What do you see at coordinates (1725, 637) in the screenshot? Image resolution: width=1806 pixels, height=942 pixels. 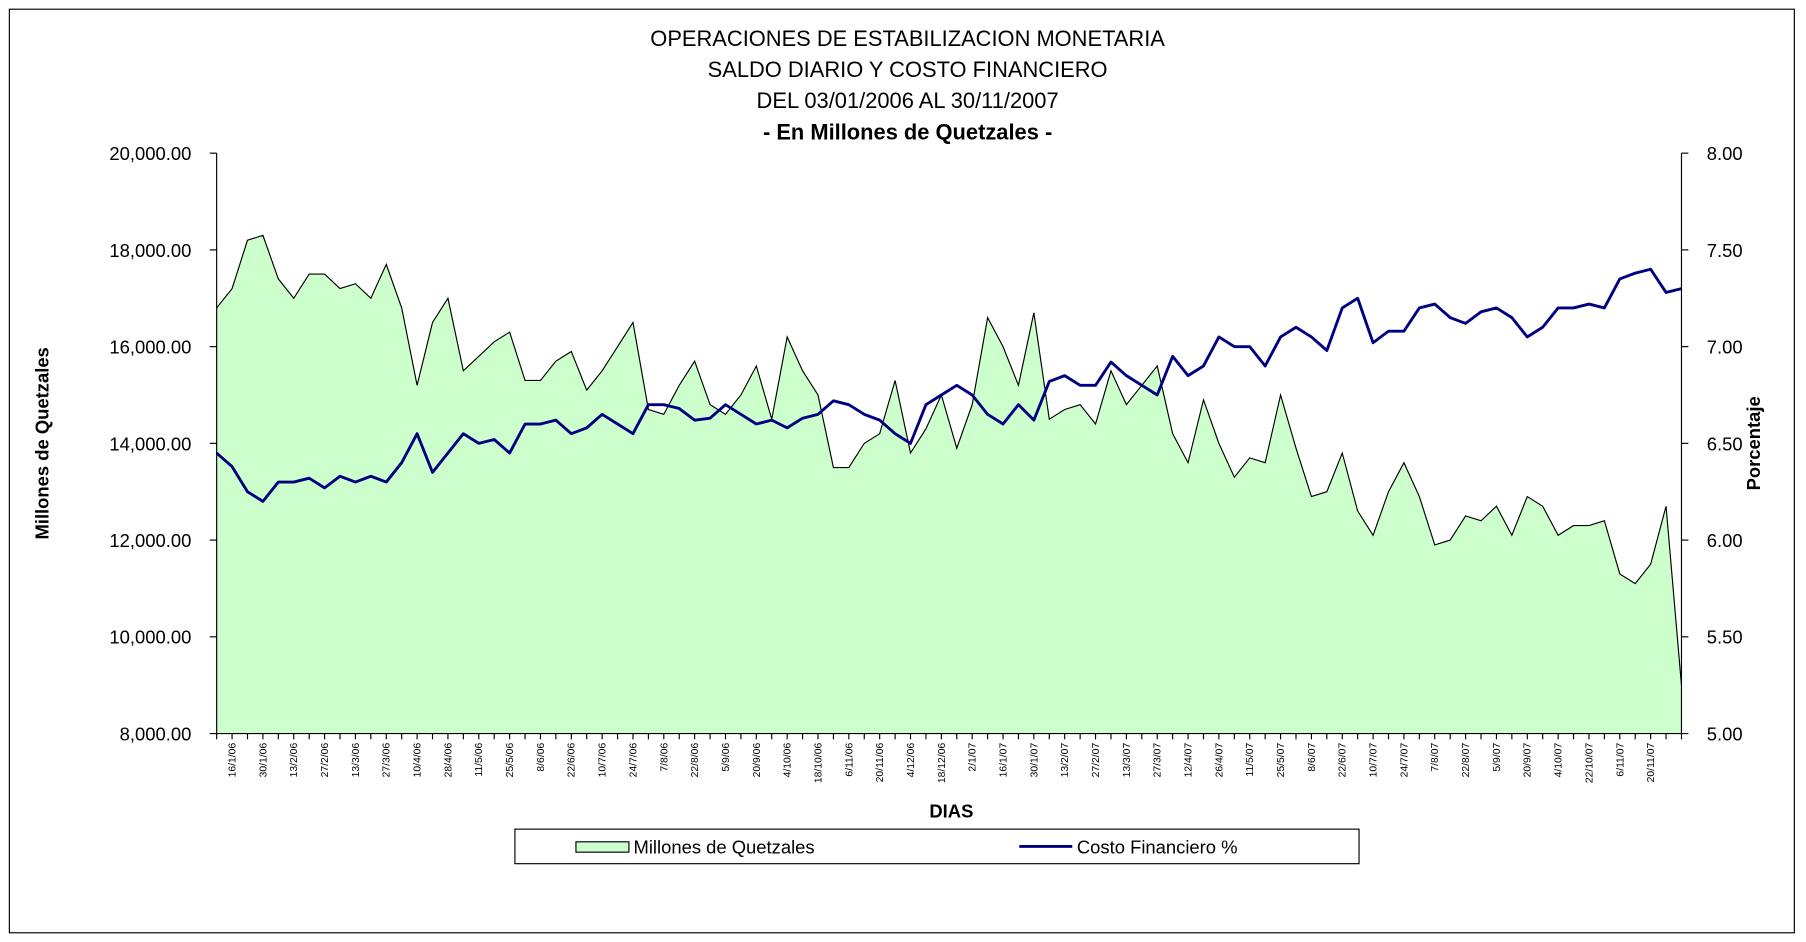 I see `y2-tick-label: 5.50` at bounding box center [1725, 637].